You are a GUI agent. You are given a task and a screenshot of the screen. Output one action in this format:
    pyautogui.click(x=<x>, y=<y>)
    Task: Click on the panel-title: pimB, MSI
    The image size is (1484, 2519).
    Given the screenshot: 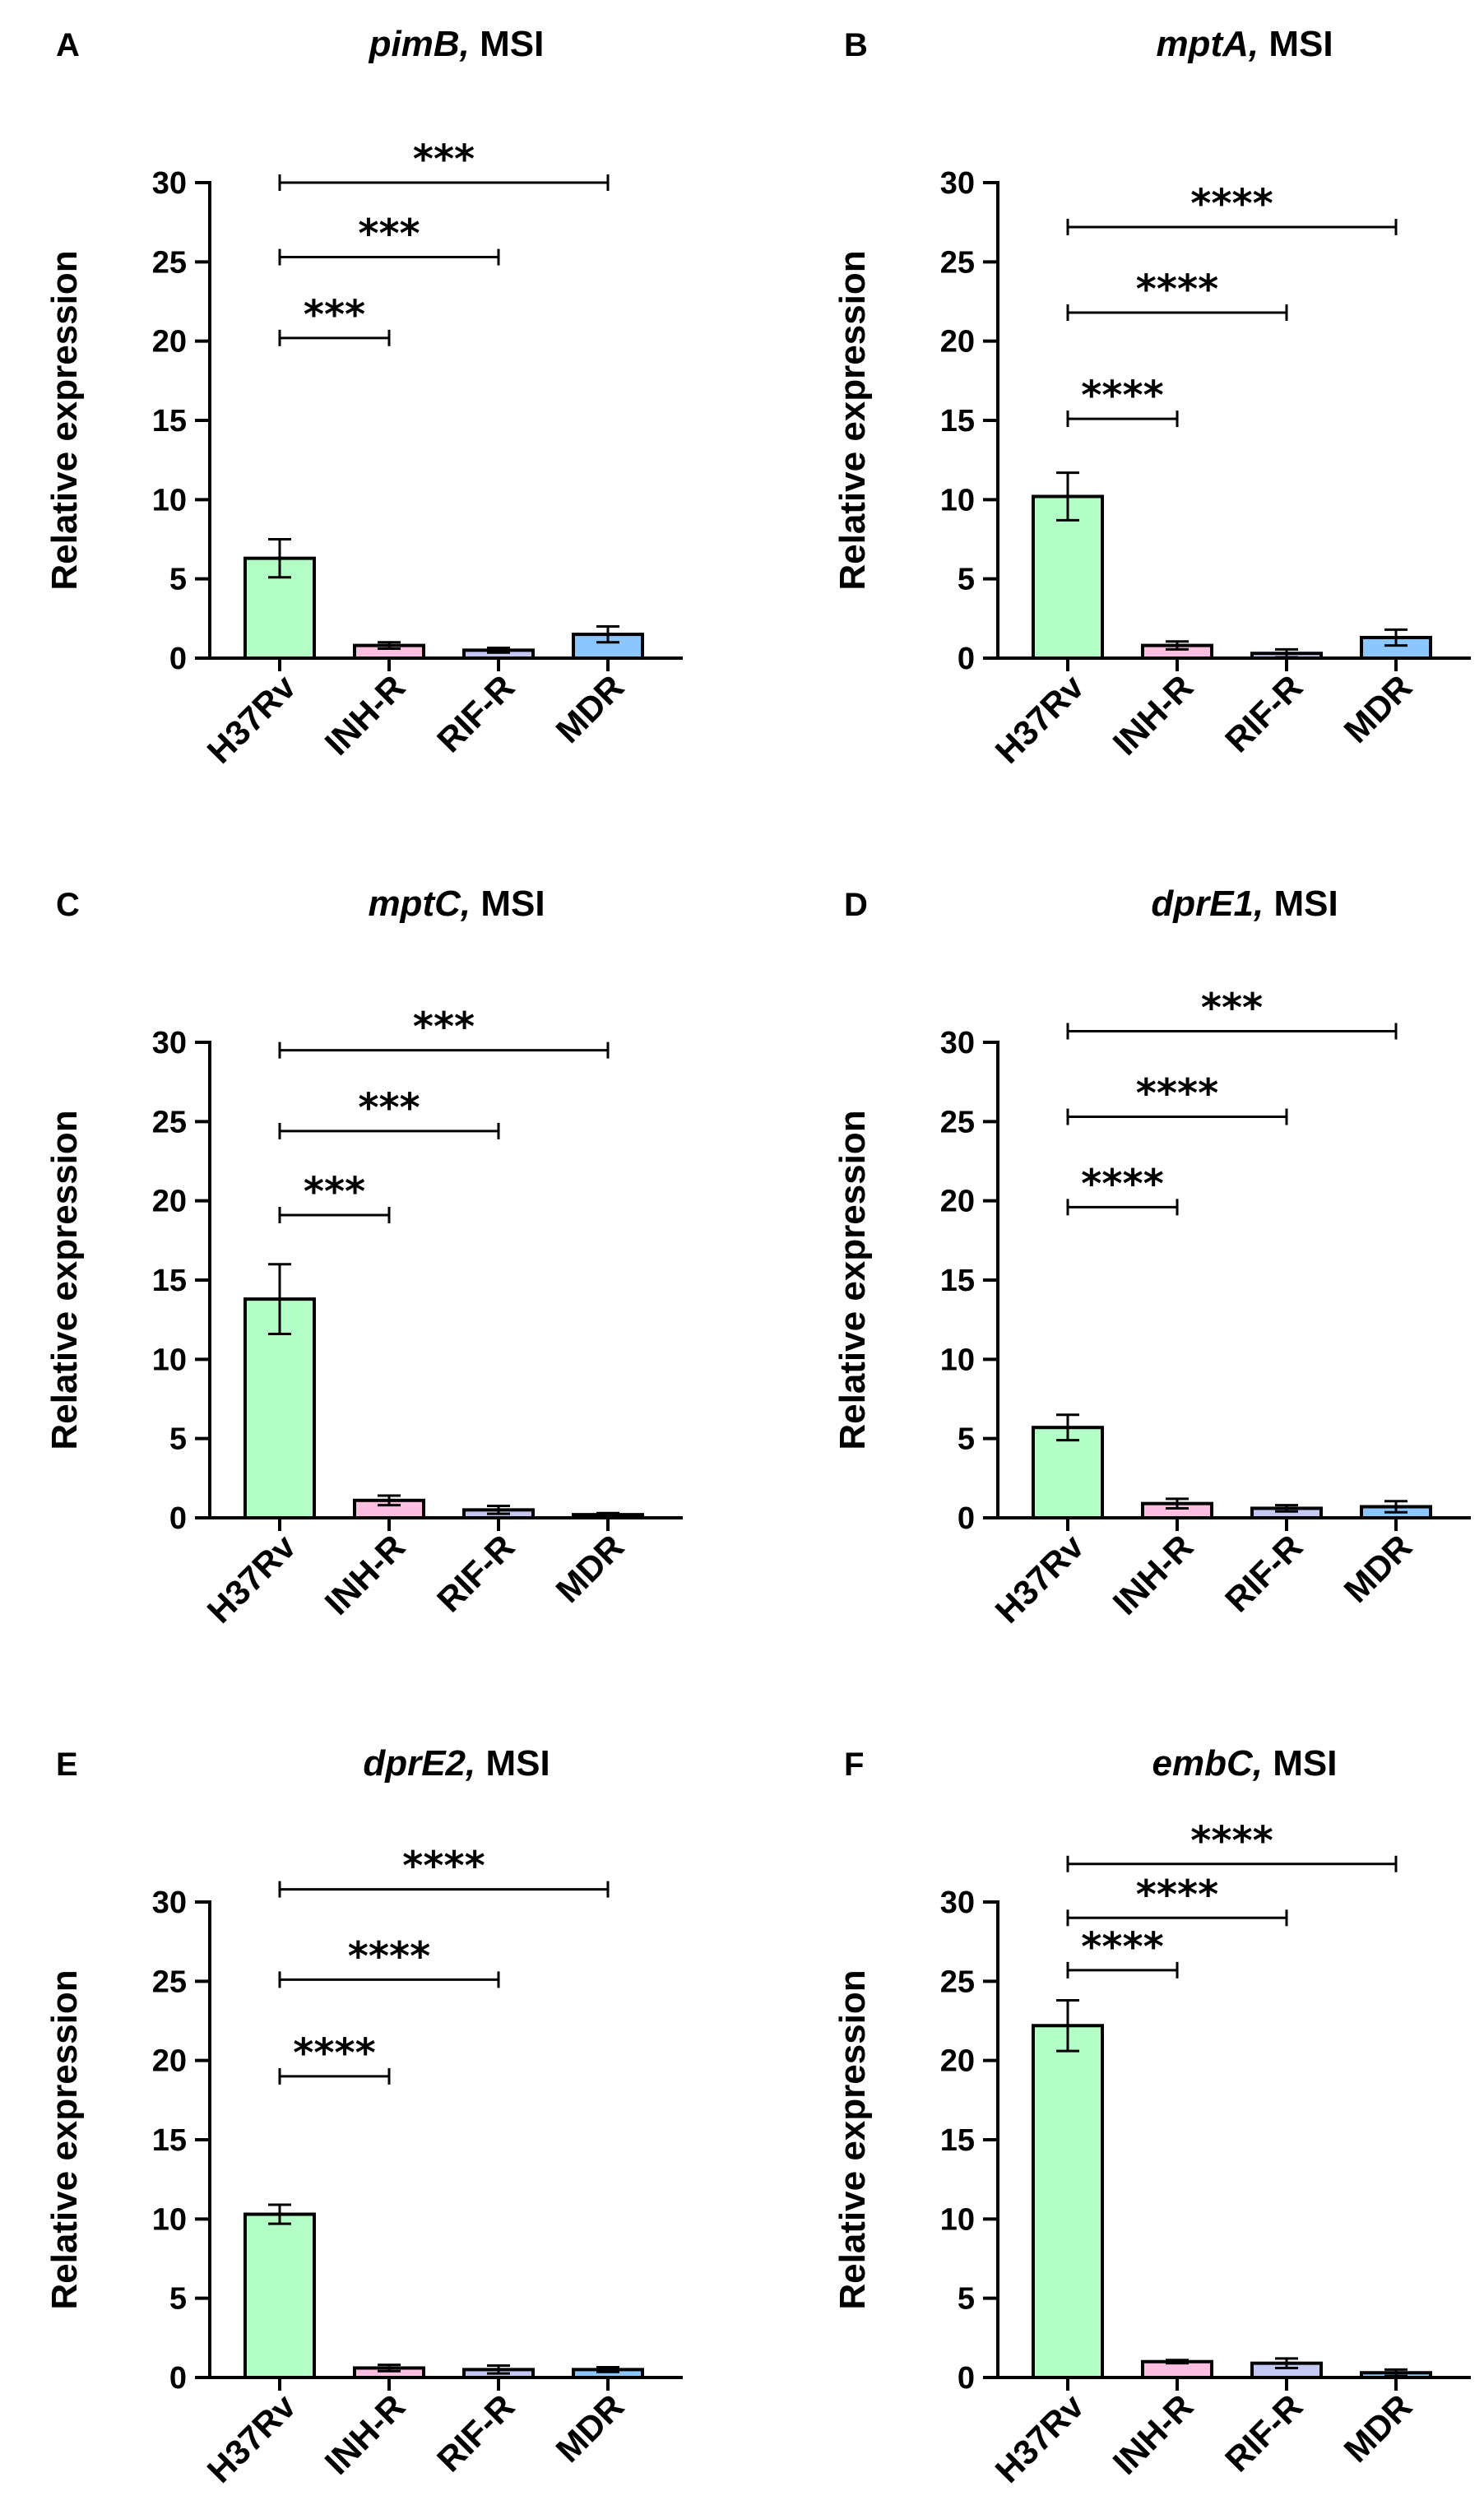 What is the action you would take?
    pyautogui.click(x=457, y=44)
    